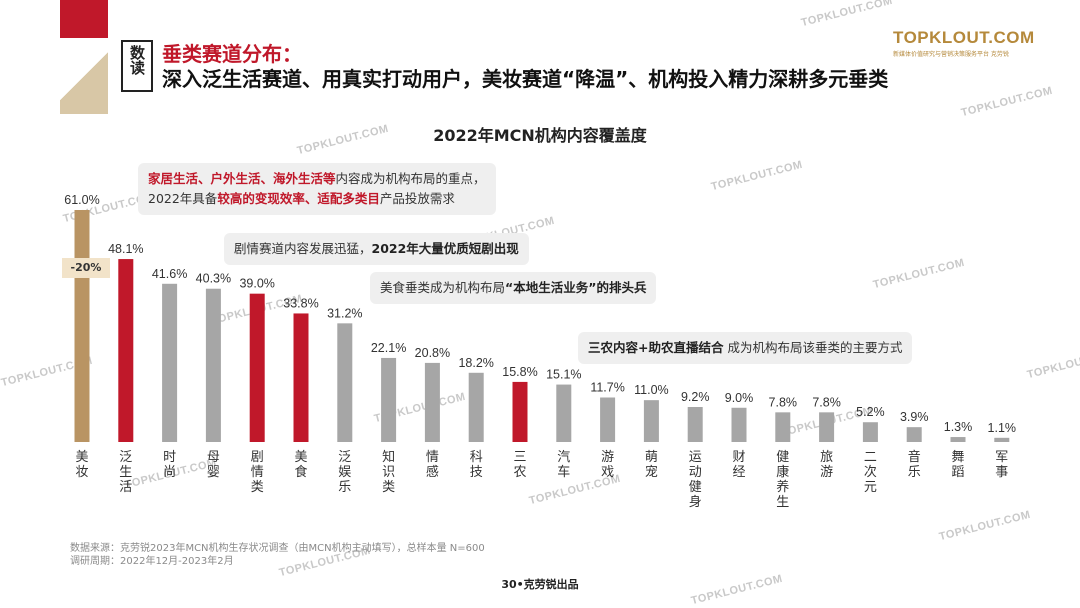 This screenshot has height=608, width=1080. Describe the element at coordinates (410, 178) in the screenshot. I see `callout-lifestyle-text1: 内容成为机构布局的重点，` at that location.